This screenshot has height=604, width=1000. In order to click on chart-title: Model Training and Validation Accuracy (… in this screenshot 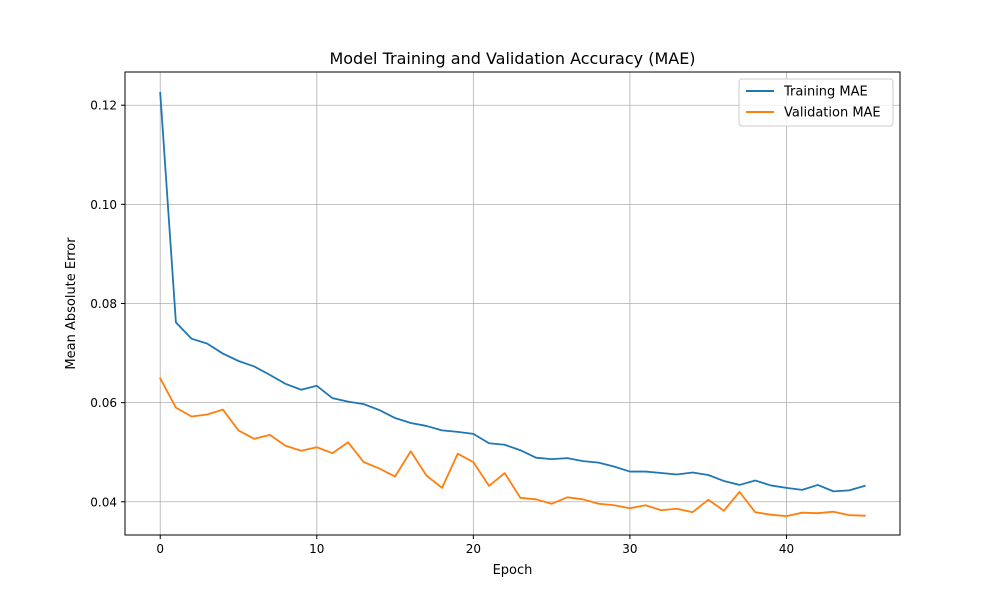, I will do `click(512, 58)`.